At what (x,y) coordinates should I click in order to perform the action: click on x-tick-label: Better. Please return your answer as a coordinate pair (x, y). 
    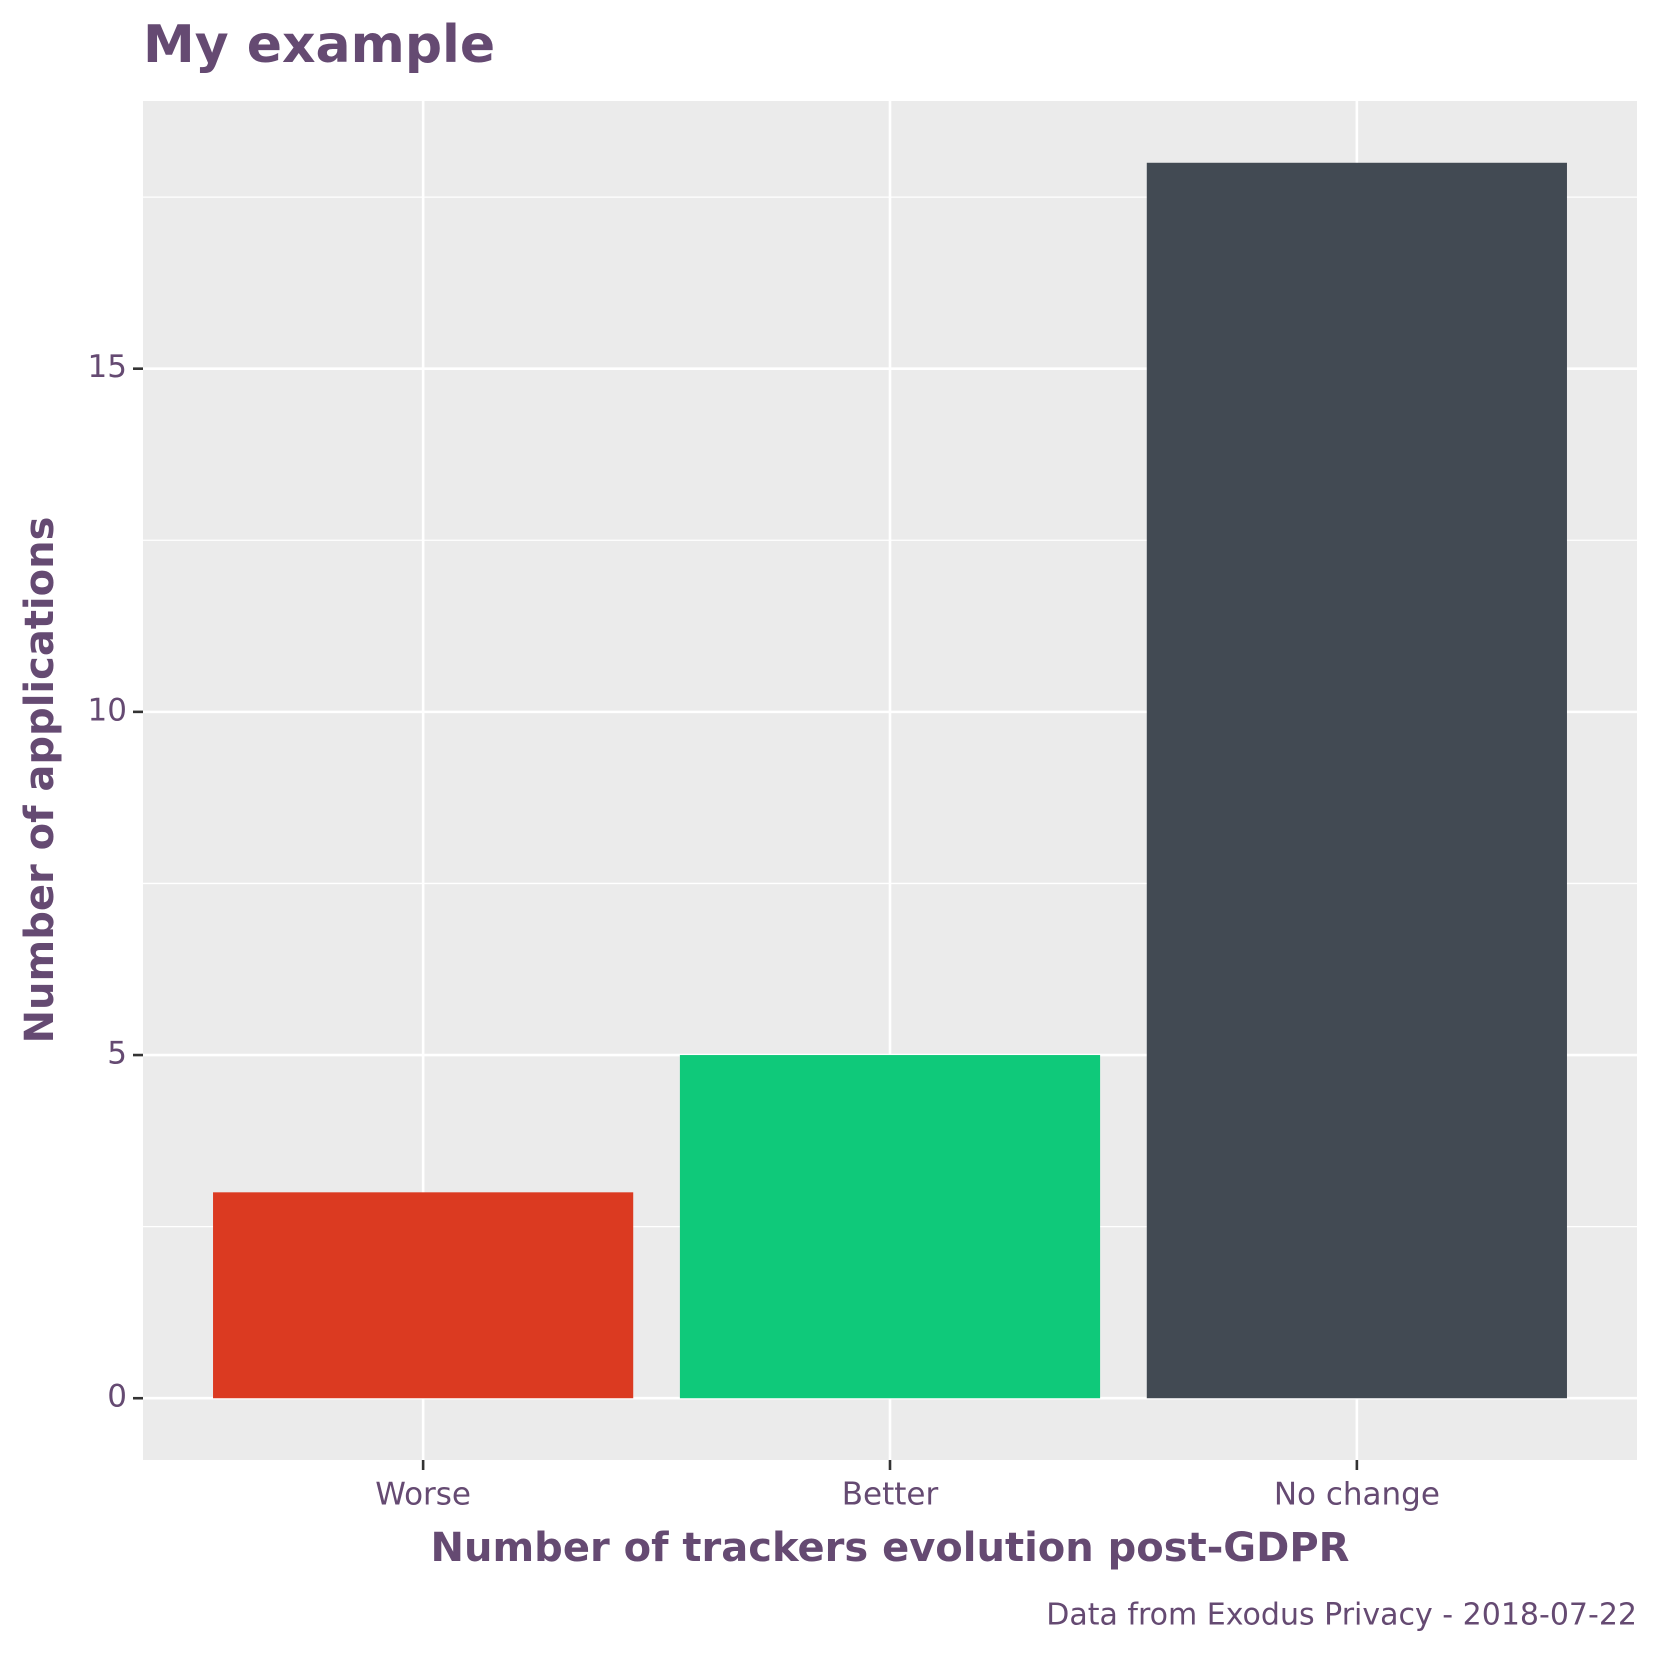
    Looking at the image, I should click on (890, 1495).